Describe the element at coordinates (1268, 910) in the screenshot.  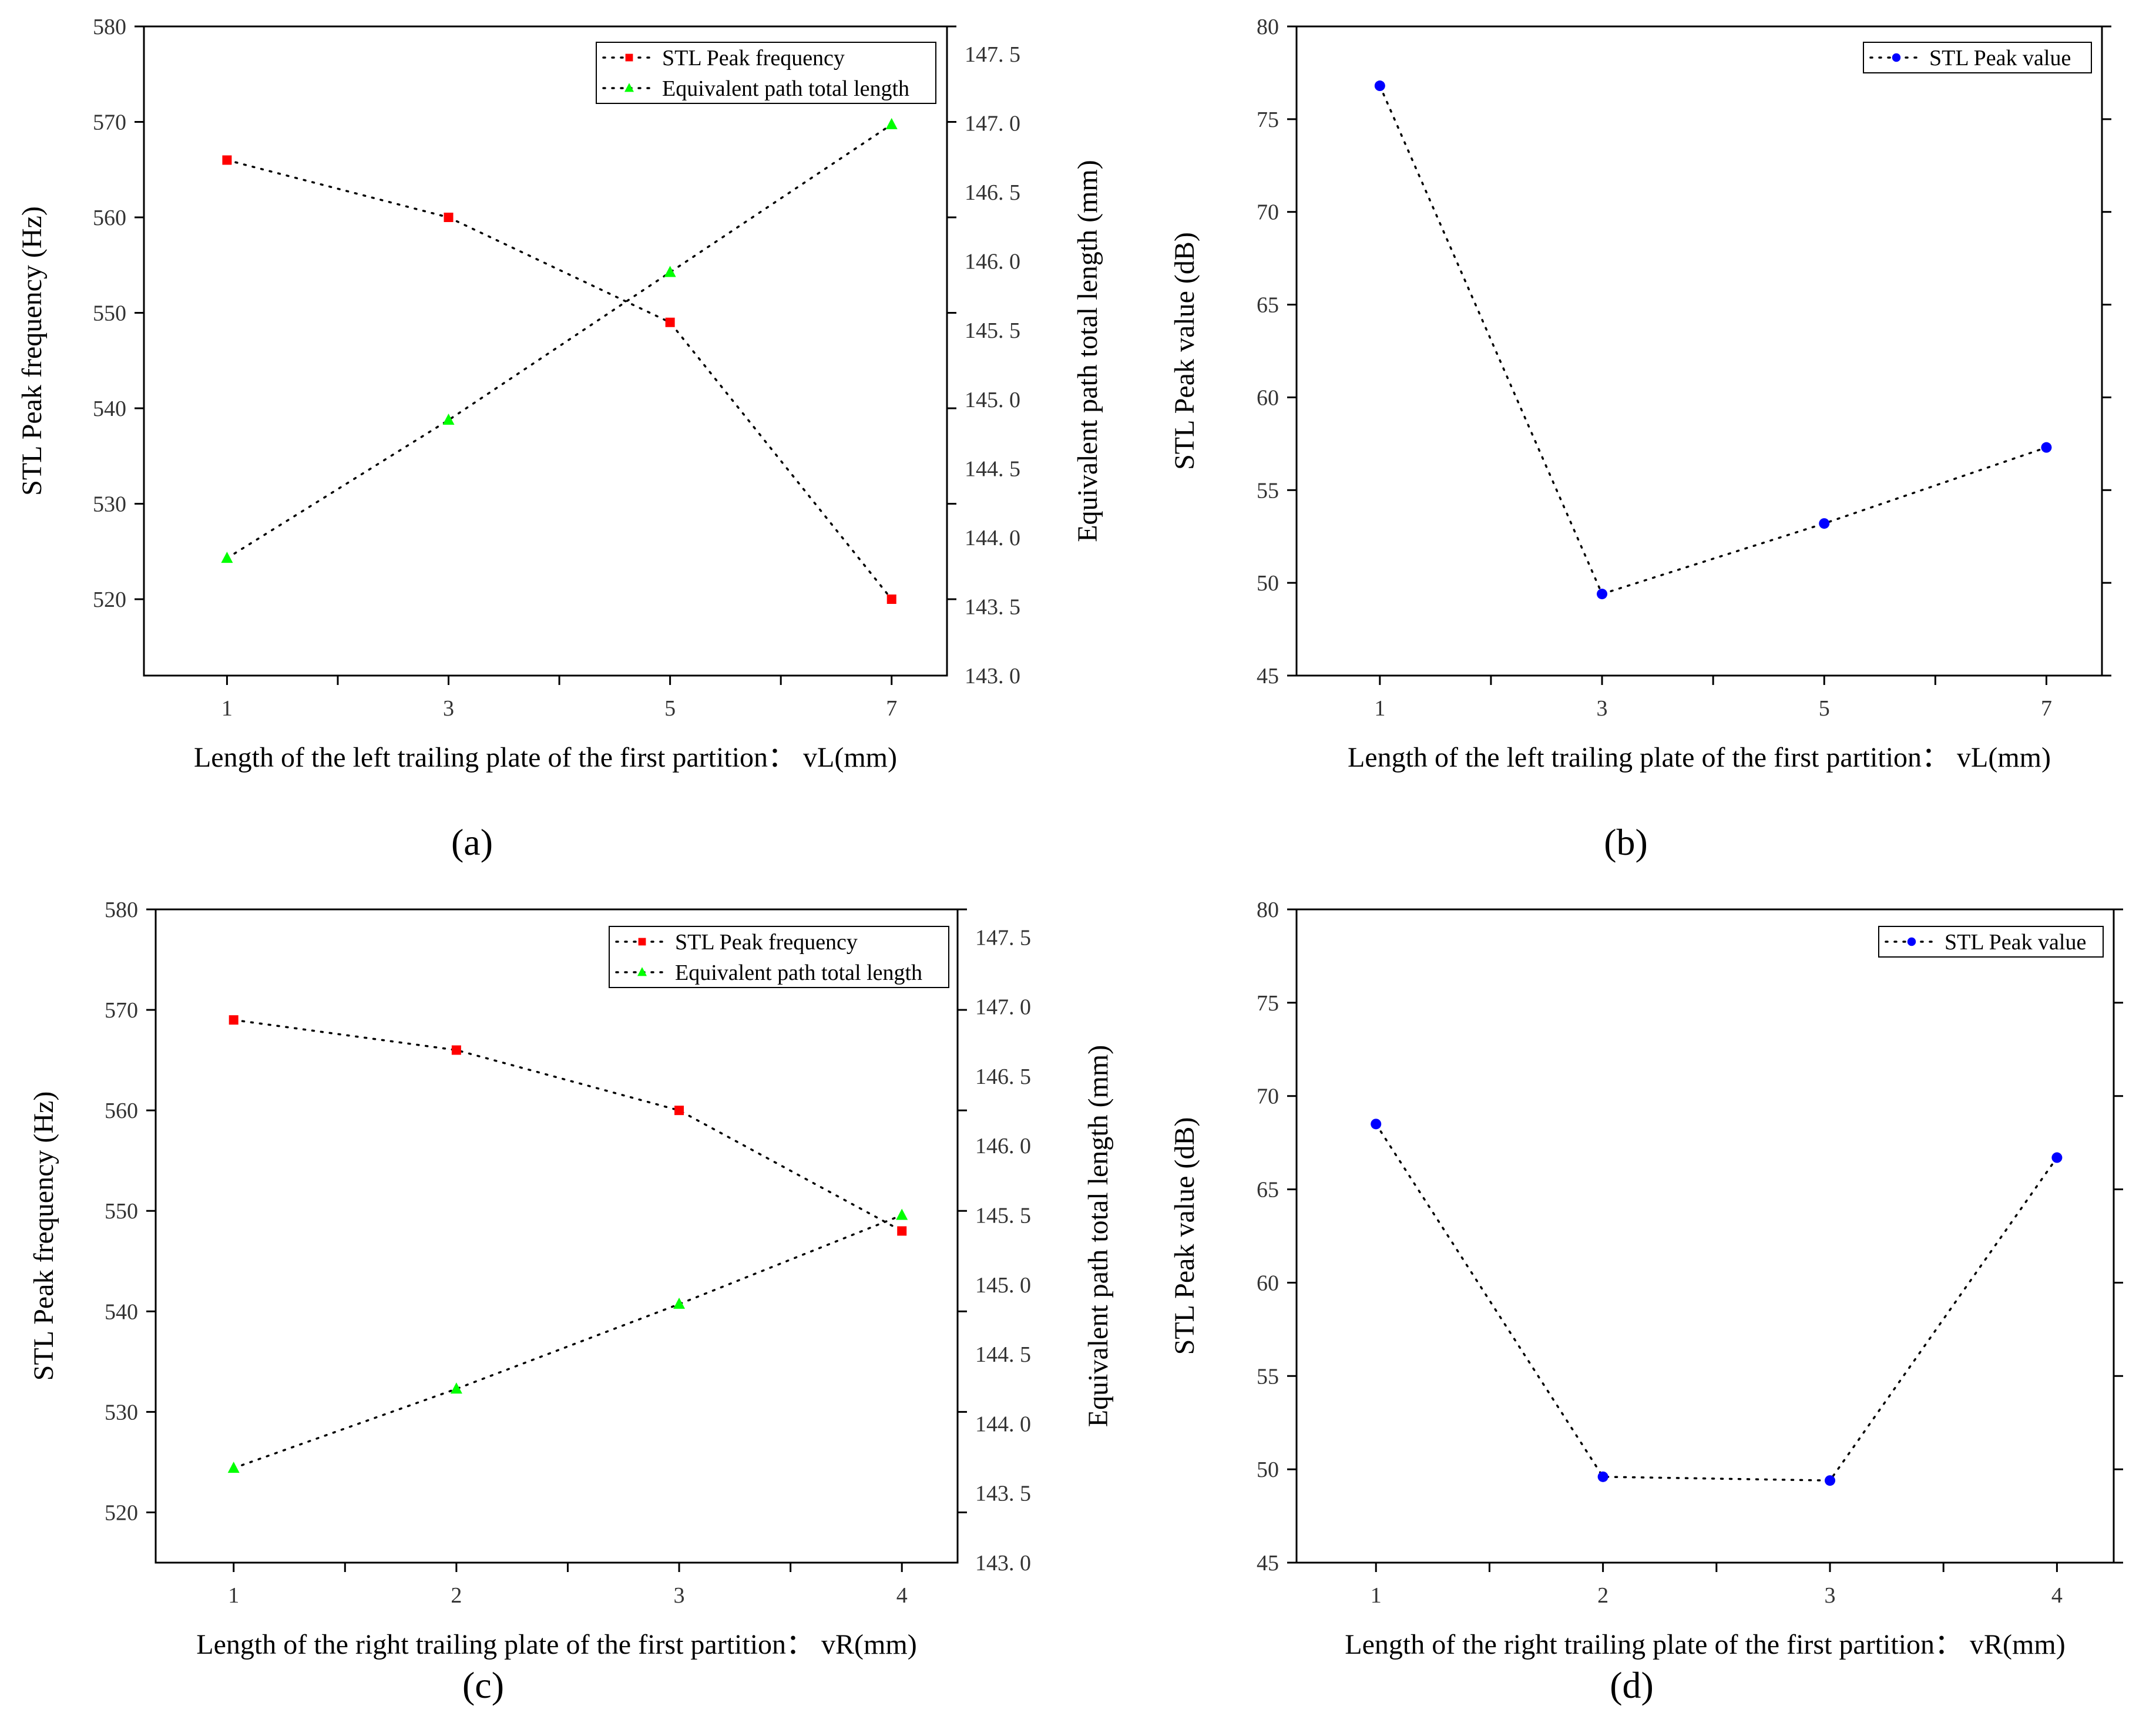
I see `chart-d-y-tick-label: 80` at that location.